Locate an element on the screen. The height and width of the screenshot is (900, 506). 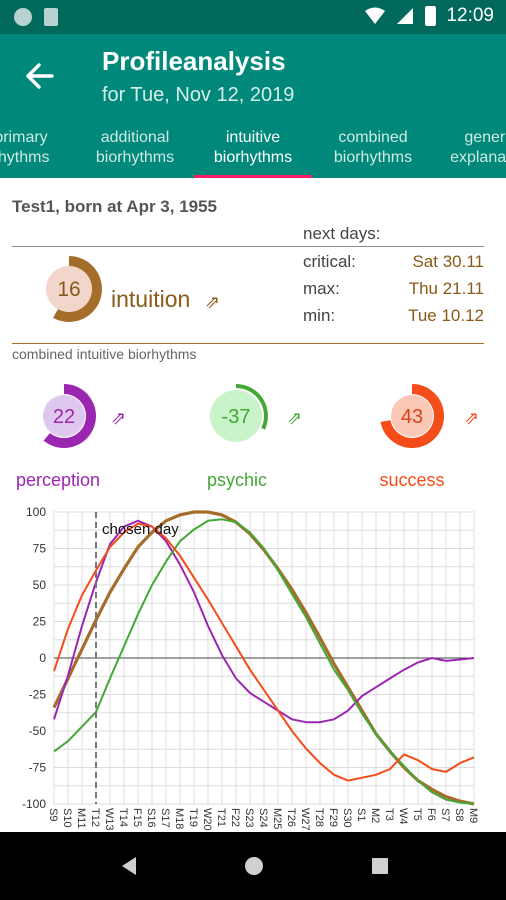
tab-indicator is located at coordinates (253, 176).